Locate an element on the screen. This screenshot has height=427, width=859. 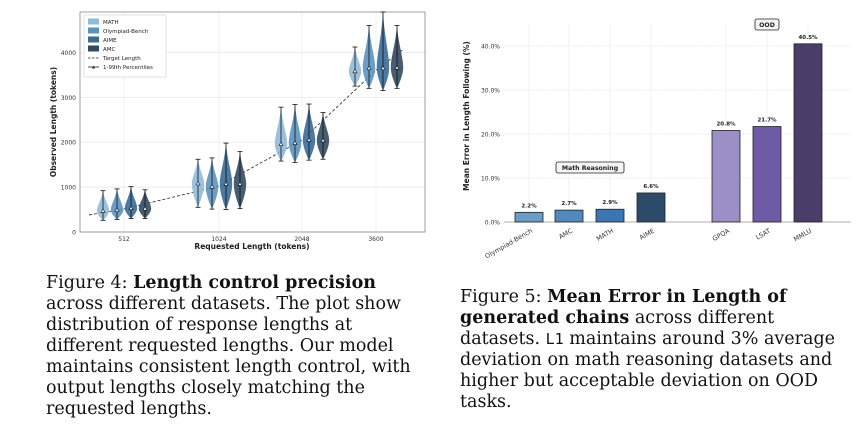
bar-value-label: 2.2% is located at coordinates (529, 206).